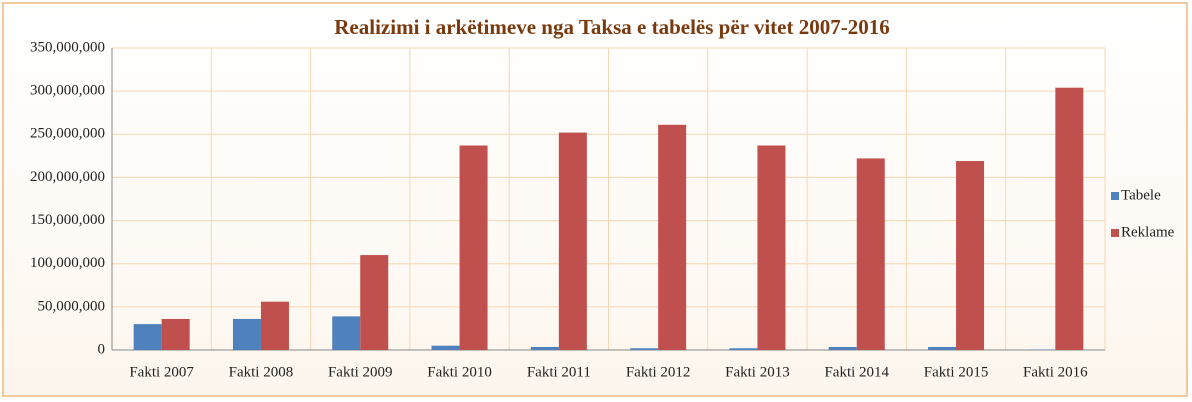 Image resolution: width=1192 pixels, height=402 pixels. I want to click on y-tick-label: 200,000,000, so click(67, 177).